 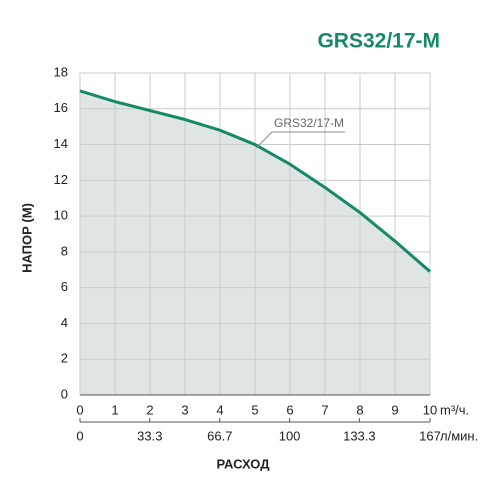 What do you see at coordinates (79, 409) in the screenshot?
I see `x-tick-label: 0` at bounding box center [79, 409].